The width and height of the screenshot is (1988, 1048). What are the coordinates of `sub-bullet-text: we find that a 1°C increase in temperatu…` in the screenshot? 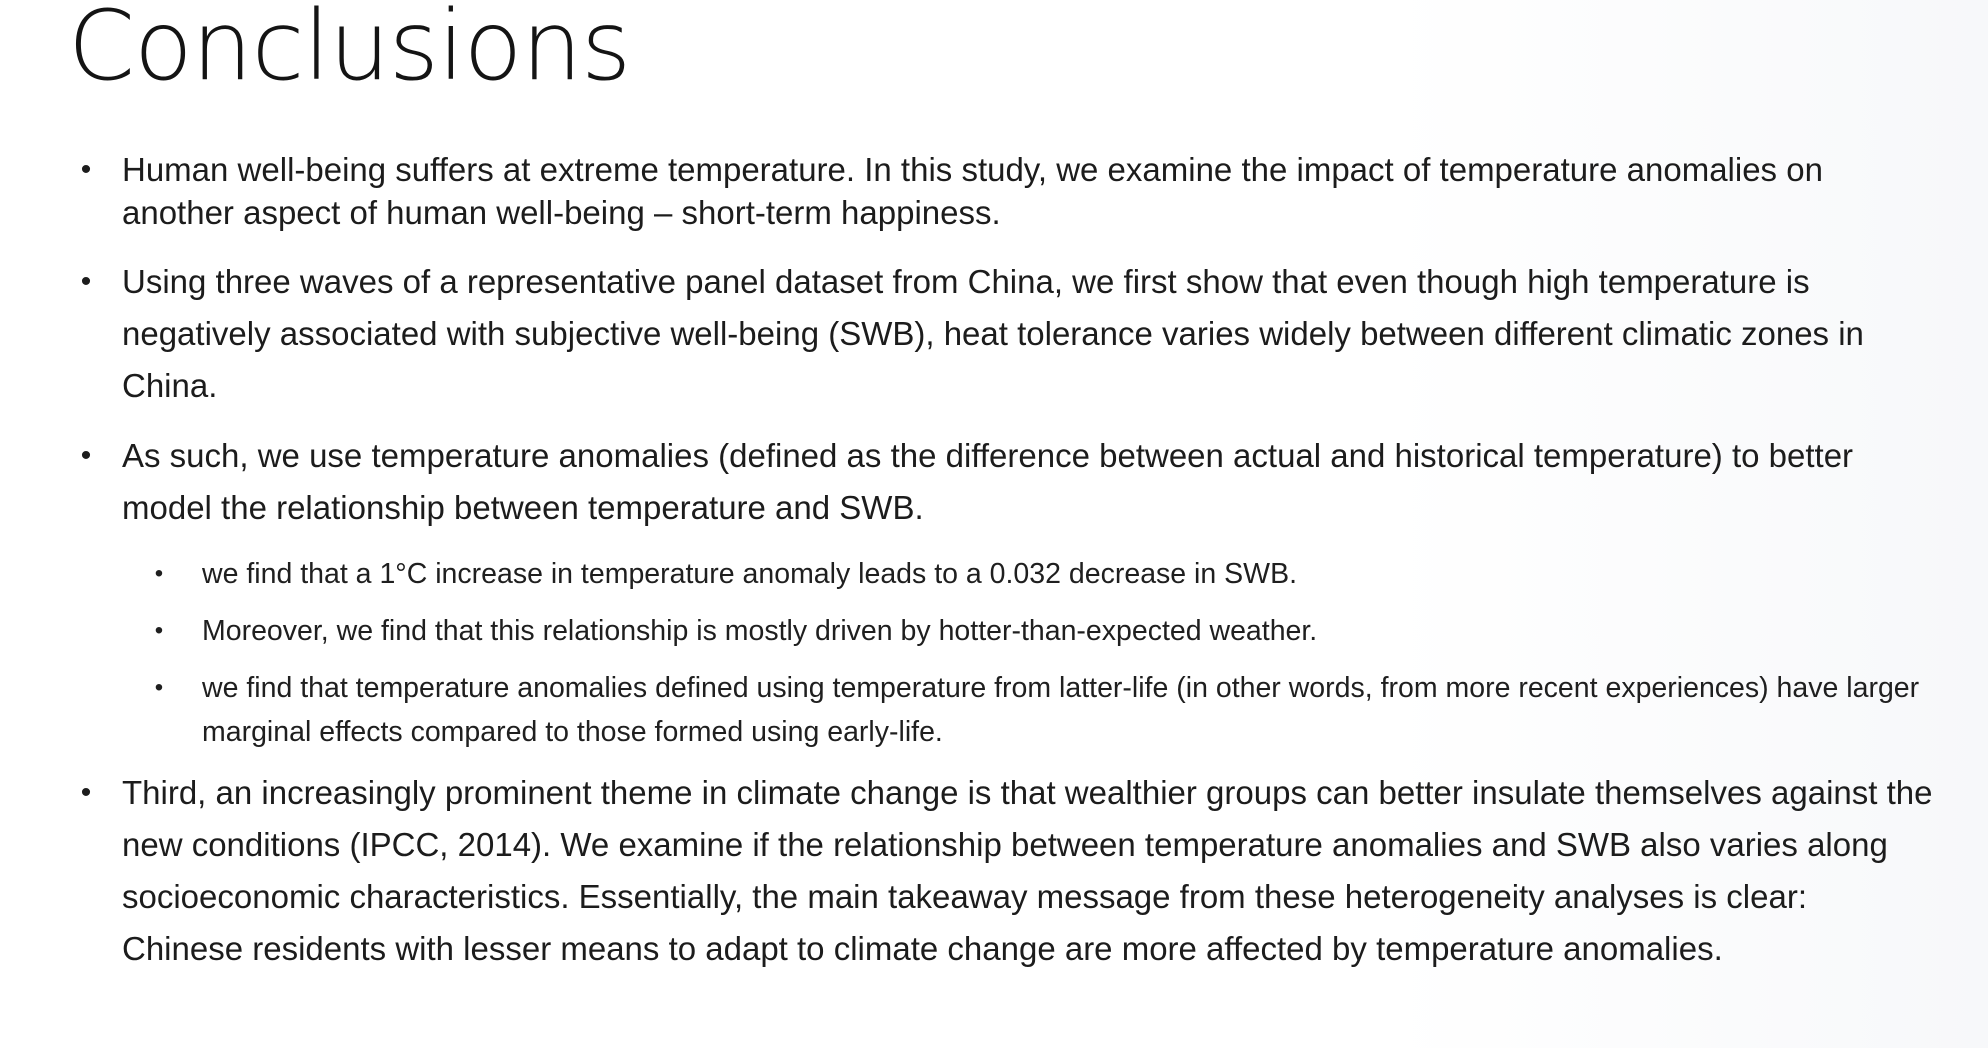 It's located at (749, 574).